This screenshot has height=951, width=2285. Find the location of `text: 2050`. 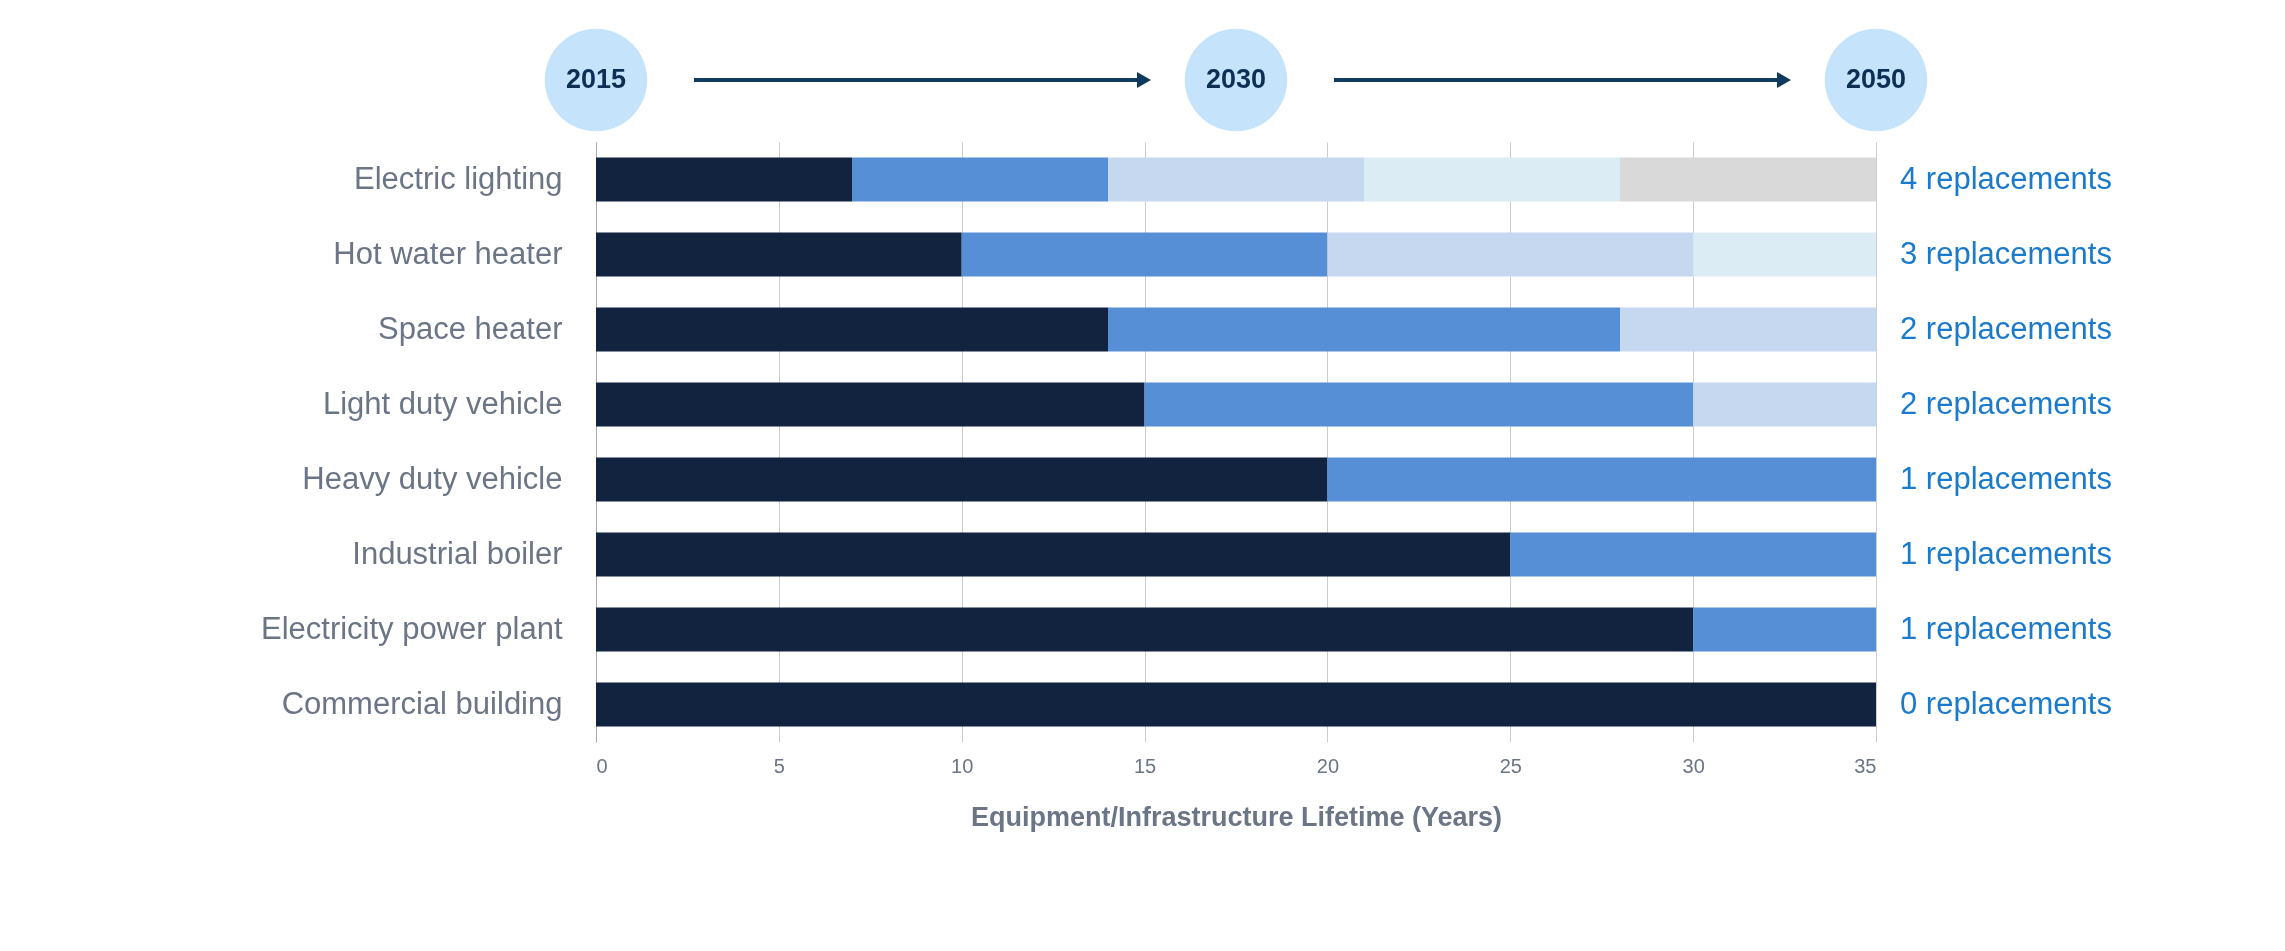

text: 2050 is located at coordinates (1876, 79).